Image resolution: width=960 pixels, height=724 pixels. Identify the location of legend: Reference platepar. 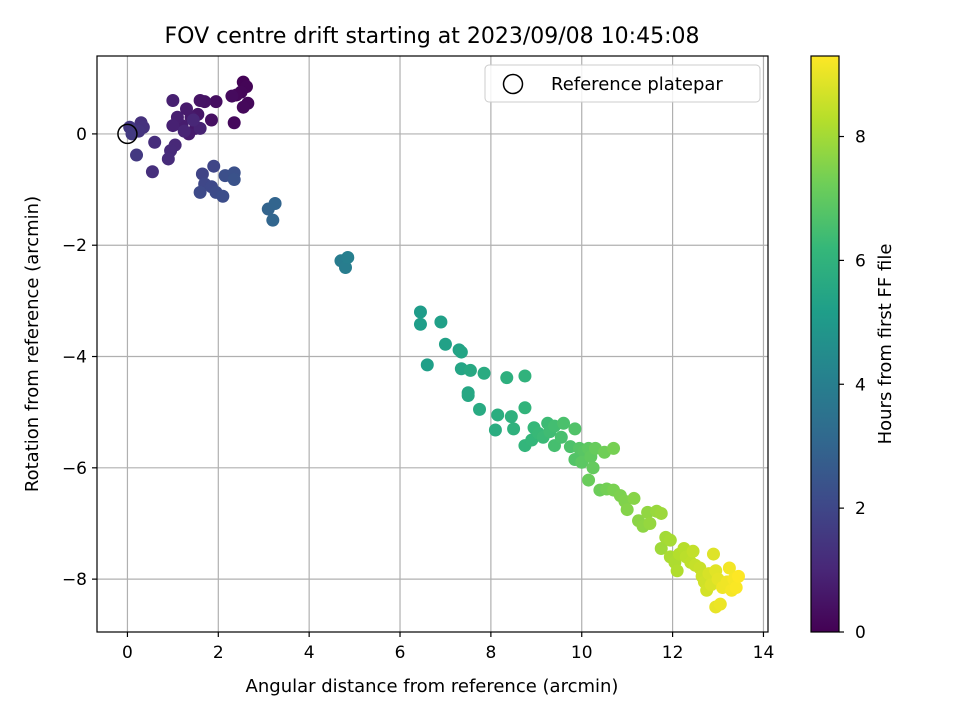
(622, 83).